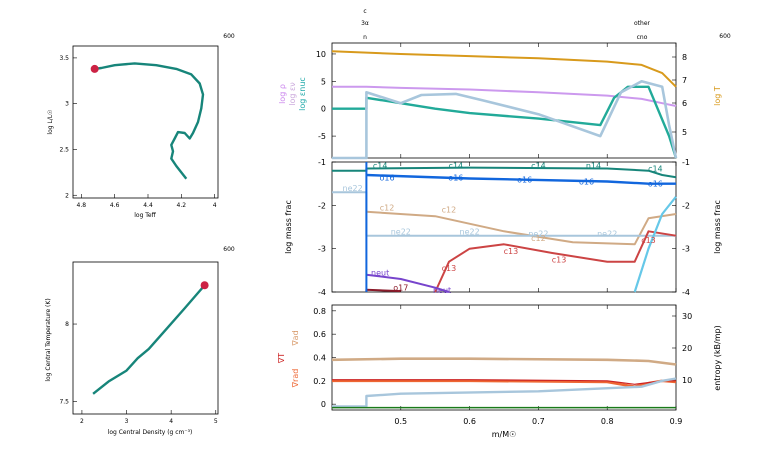  Describe the element at coordinates (64, 58) in the screenshot. I see `hr-ytick-label: 3.5` at that location.